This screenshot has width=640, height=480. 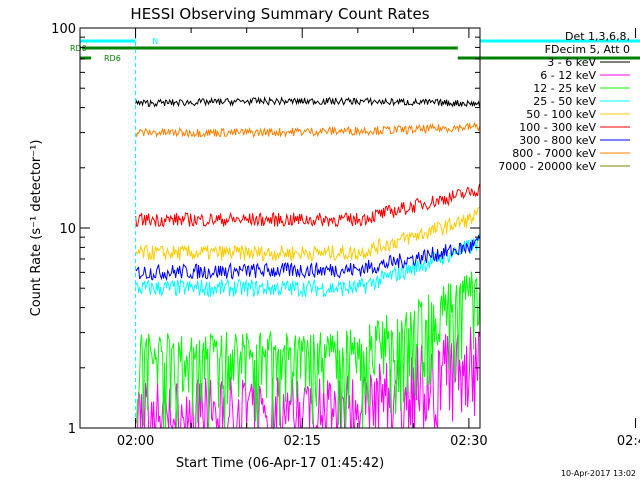 What do you see at coordinates (136, 228) in the screenshot?
I see `event-lines` at bounding box center [136, 228].